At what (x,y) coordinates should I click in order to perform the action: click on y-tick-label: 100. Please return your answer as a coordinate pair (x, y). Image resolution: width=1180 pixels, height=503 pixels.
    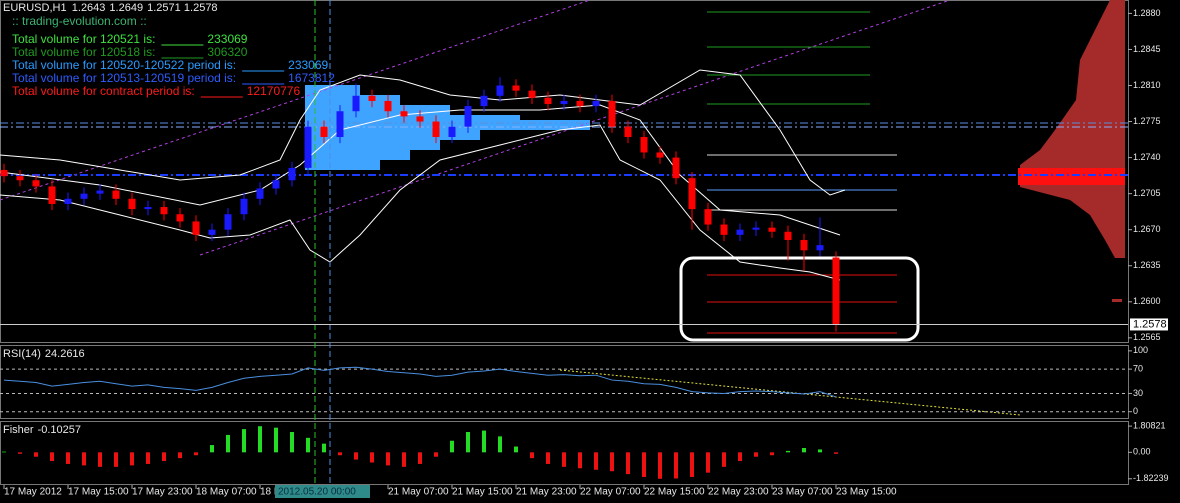
    Looking at the image, I should click on (1140, 350).